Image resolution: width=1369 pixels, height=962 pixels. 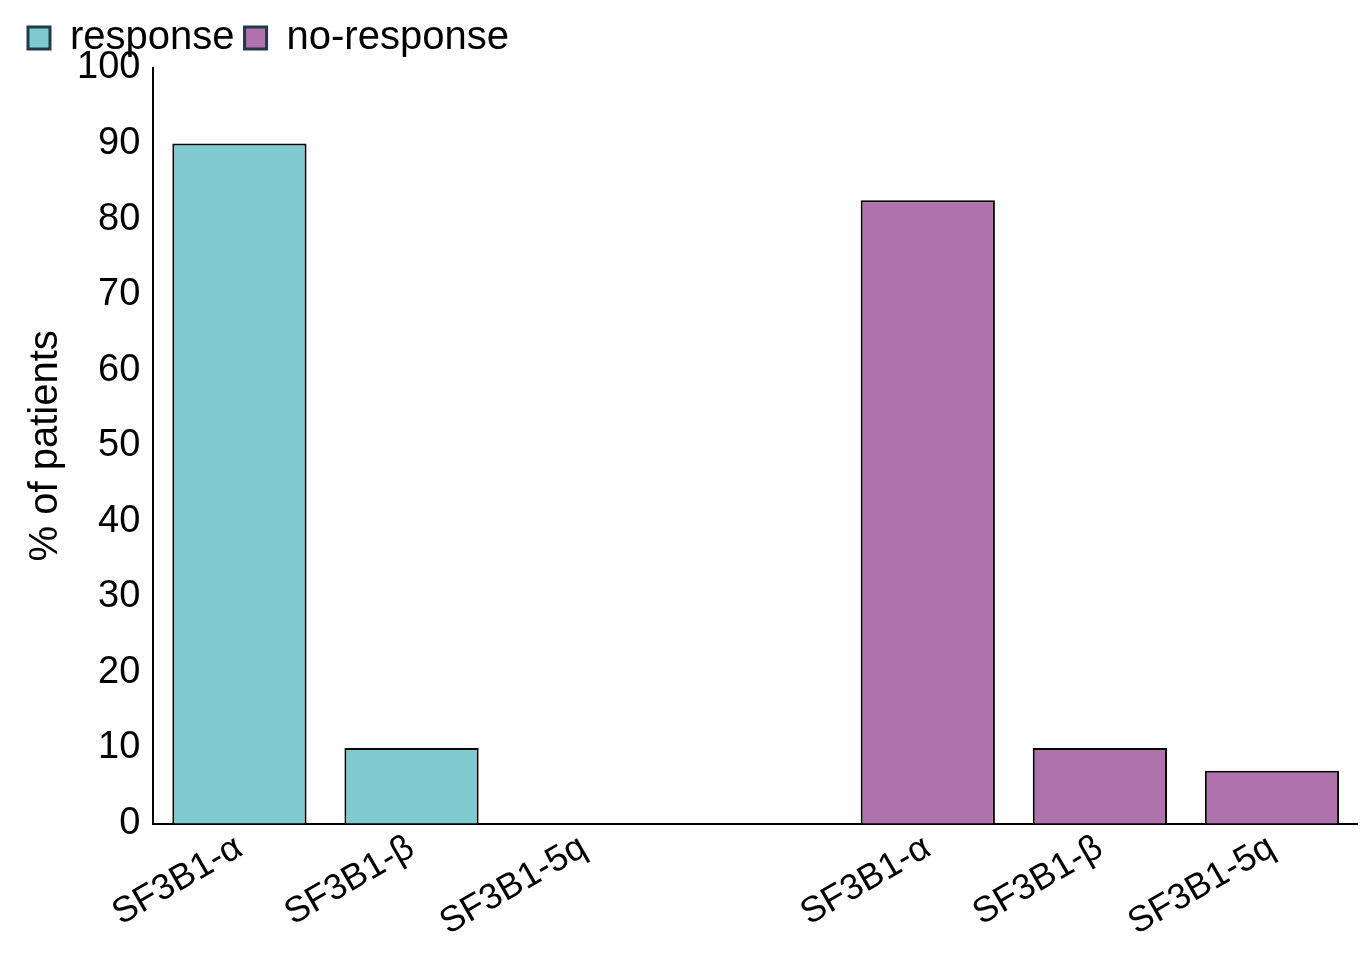 What do you see at coordinates (119, 669) in the screenshot?
I see `y-tick-label: 20` at bounding box center [119, 669].